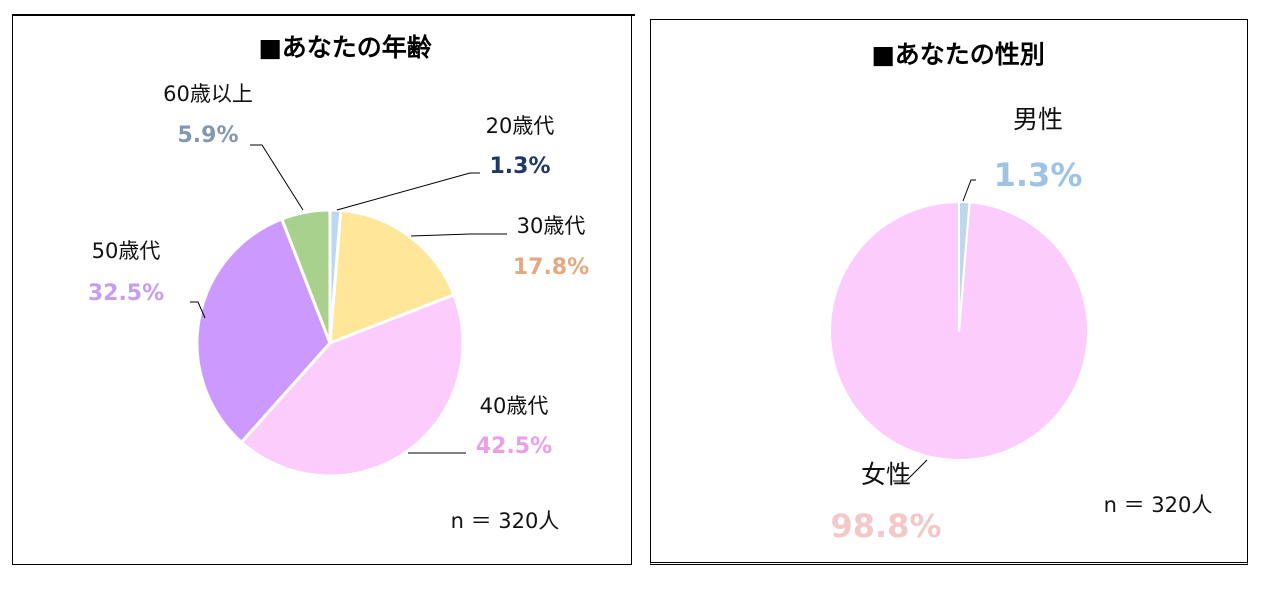  I want to click on label-30s: 30歳代, so click(551, 226).